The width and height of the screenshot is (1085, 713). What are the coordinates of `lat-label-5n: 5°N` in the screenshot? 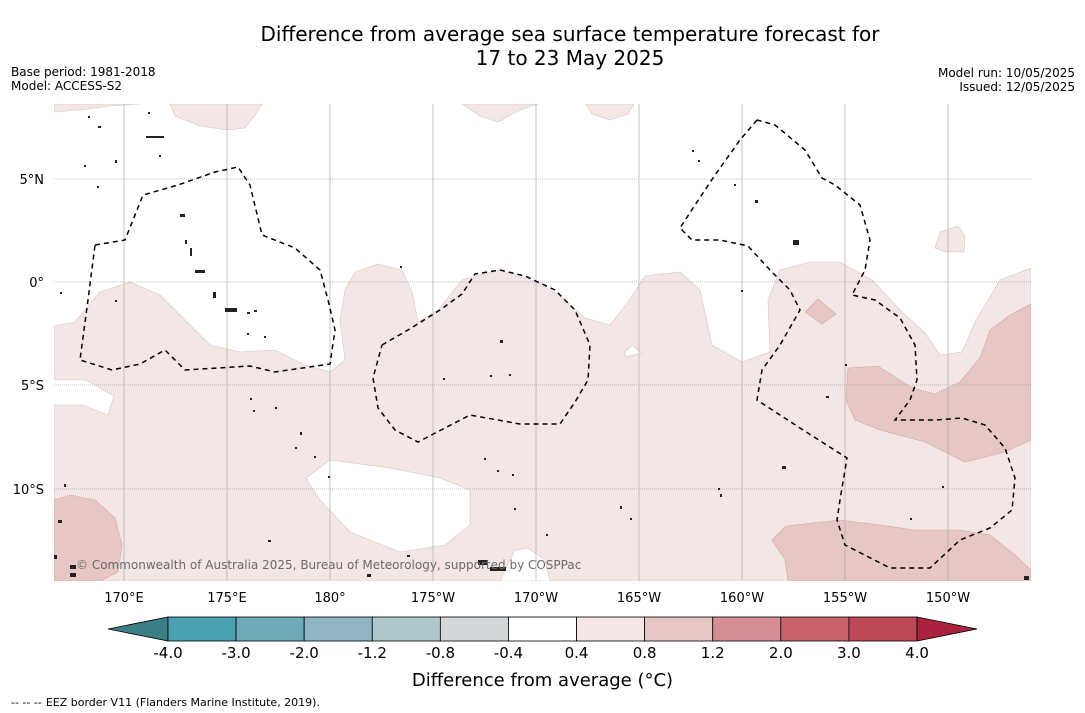 It's located at (32, 180).